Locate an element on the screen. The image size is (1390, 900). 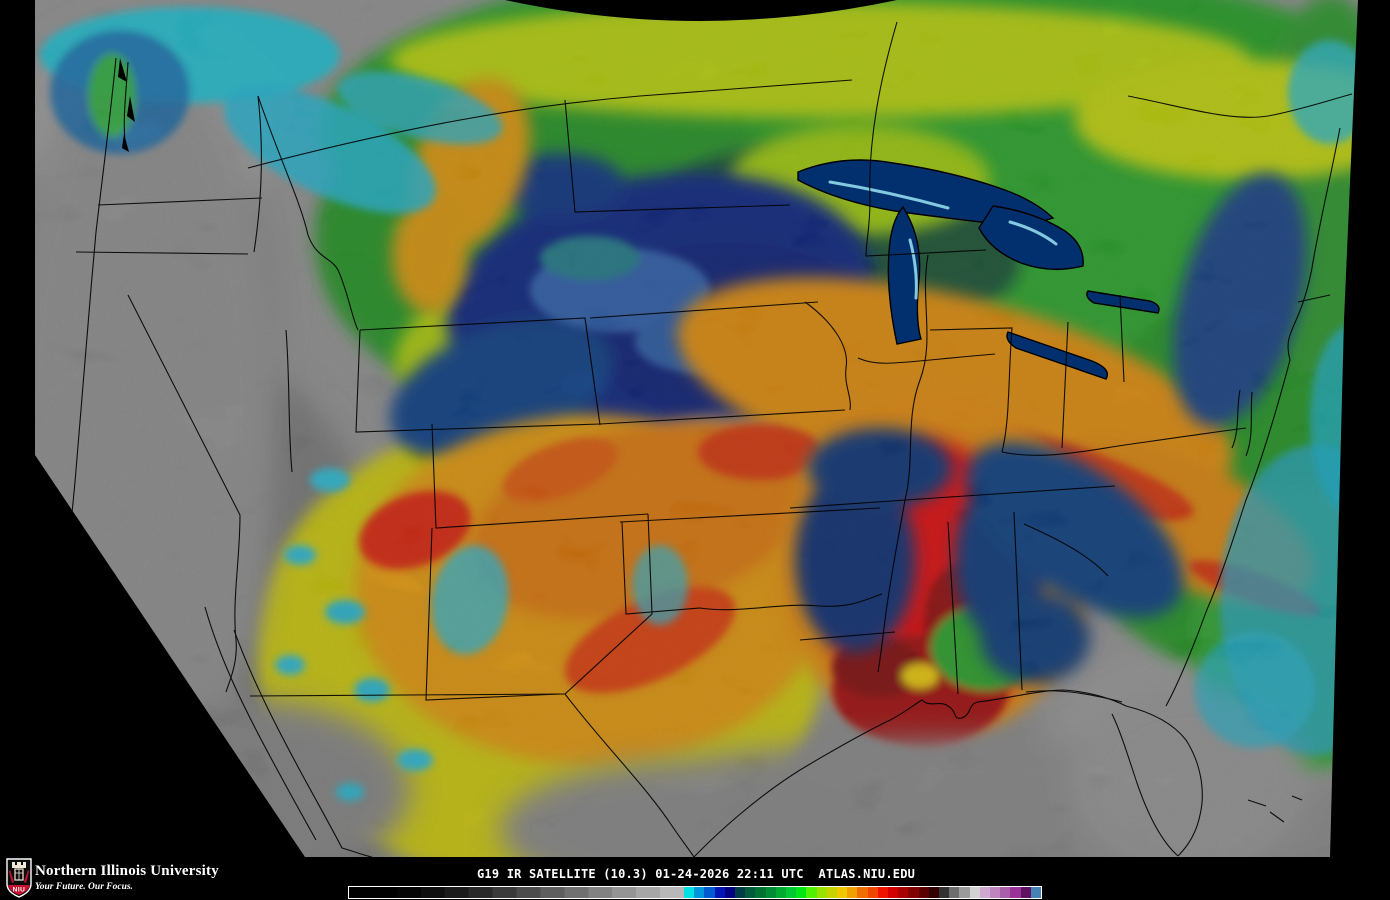
castle-battlement-icon is located at coordinates (19, 865).